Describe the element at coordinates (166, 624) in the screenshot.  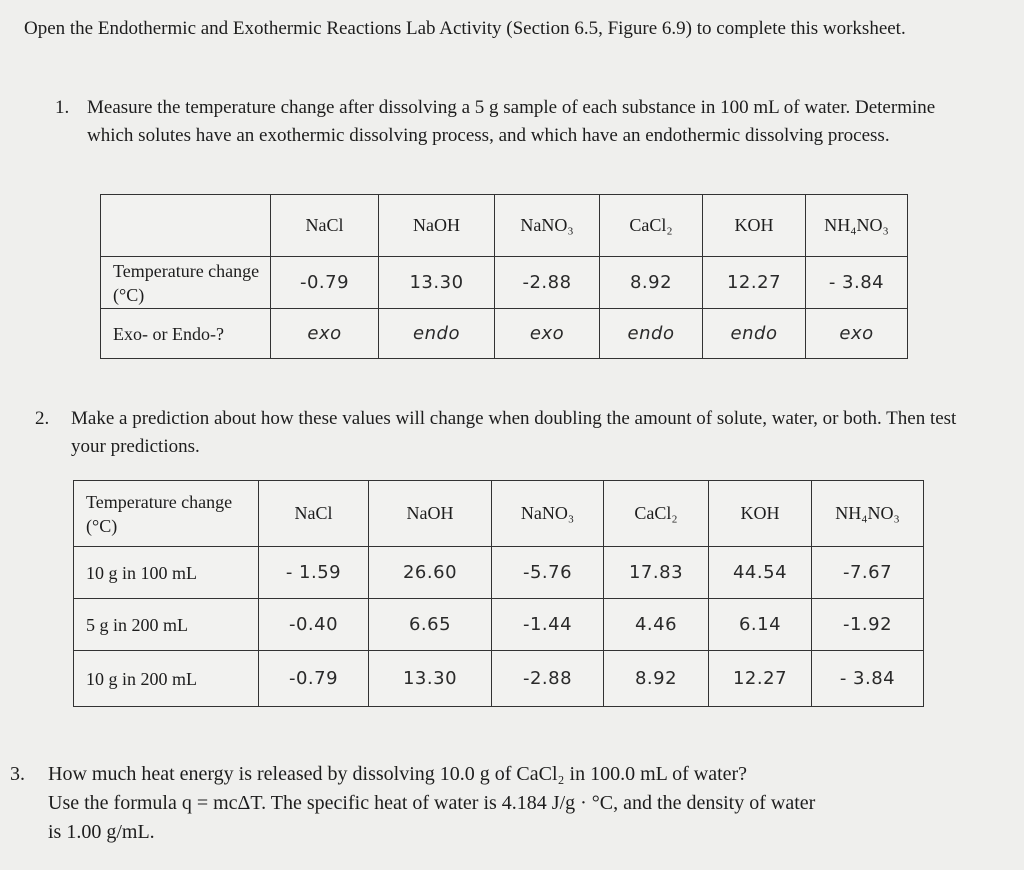
I see `table2-row-label-5g-200ml: 5 g in 200 mL` at that location.